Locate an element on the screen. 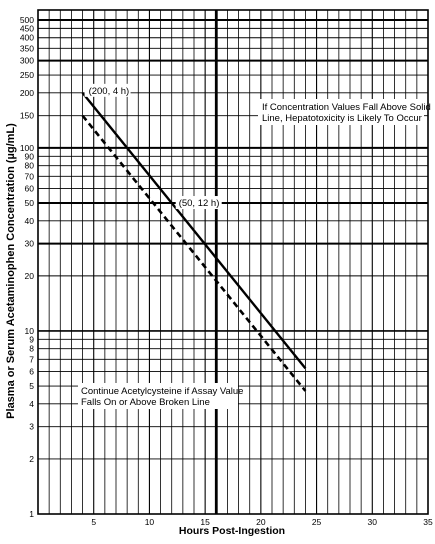 The image size is (435, 544). x-tick-label: 10 is located at coordinates (150, 522).